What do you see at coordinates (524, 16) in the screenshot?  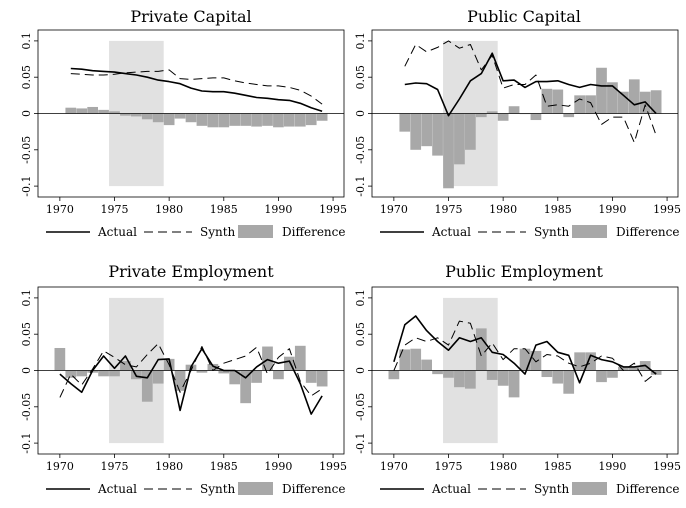 I see `chart-title: Public Capital` at bounding box center [524, 16].